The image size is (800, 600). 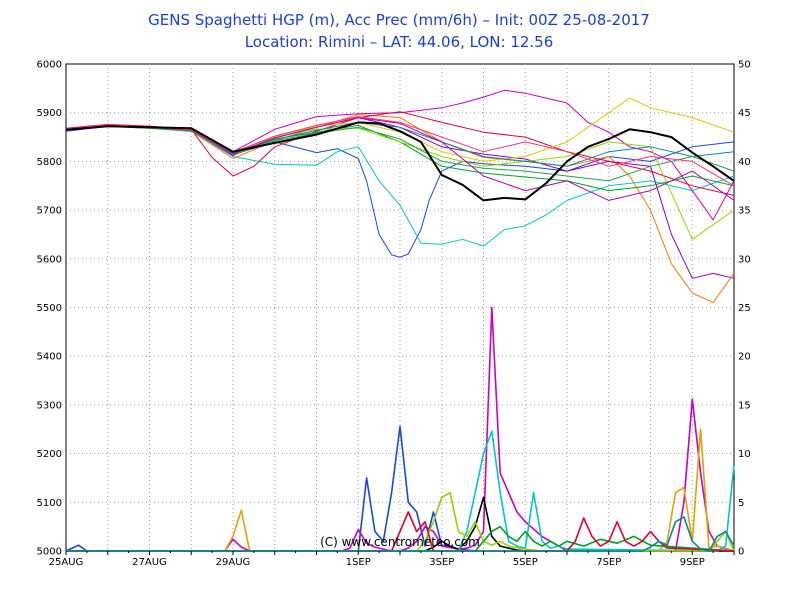 What do you see at coordinates (744, 454) in the screenshot?
I see `y-right-tick-label: 10` at bounding box center [744, 454].